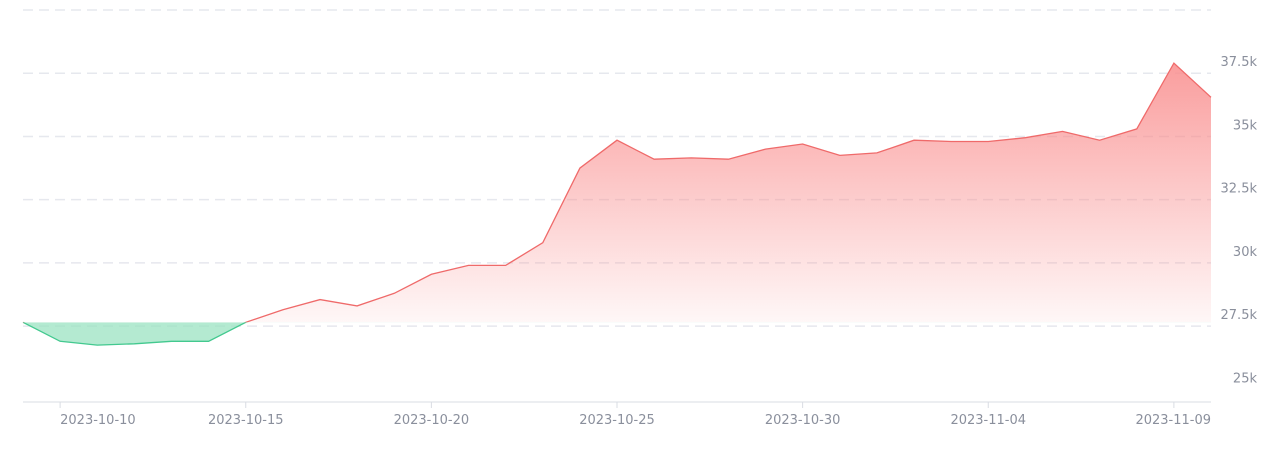  I want to click on y-tick-label: 27.5k, so click(1239, 315).